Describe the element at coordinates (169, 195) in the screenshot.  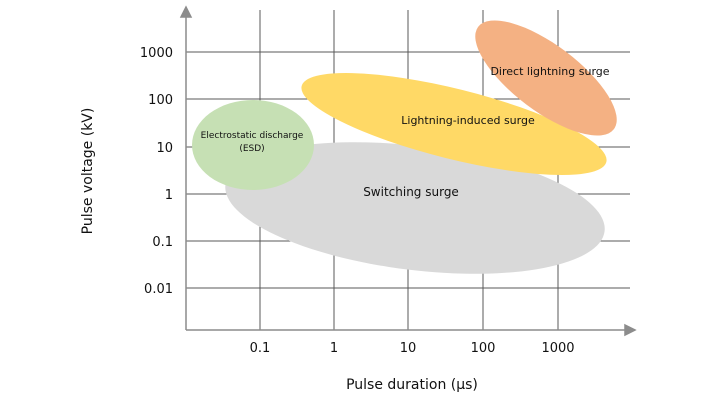
I see `y-tick-label: 1` at that location.